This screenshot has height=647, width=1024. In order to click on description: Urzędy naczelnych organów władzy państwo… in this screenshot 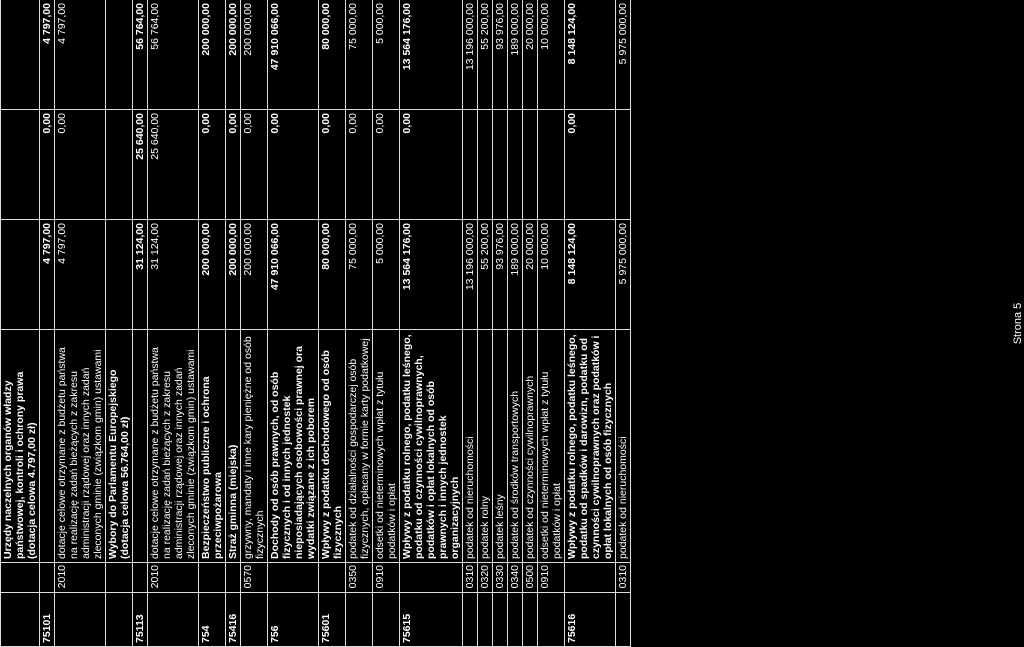, I will do `click(20, 446)`.